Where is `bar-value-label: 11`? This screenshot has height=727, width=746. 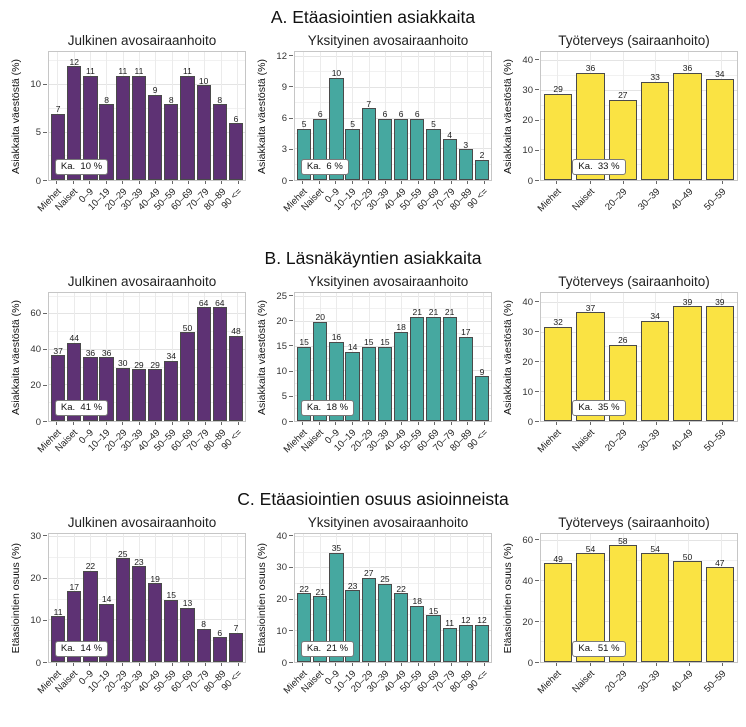
bar-value-label: 11 is located at coordinates (450, 623).